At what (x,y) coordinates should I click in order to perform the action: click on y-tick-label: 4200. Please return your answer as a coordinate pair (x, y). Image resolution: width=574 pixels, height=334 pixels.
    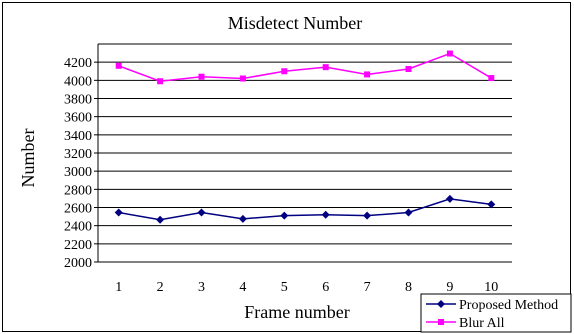
    Looking at the image, I should click on (78, 63).